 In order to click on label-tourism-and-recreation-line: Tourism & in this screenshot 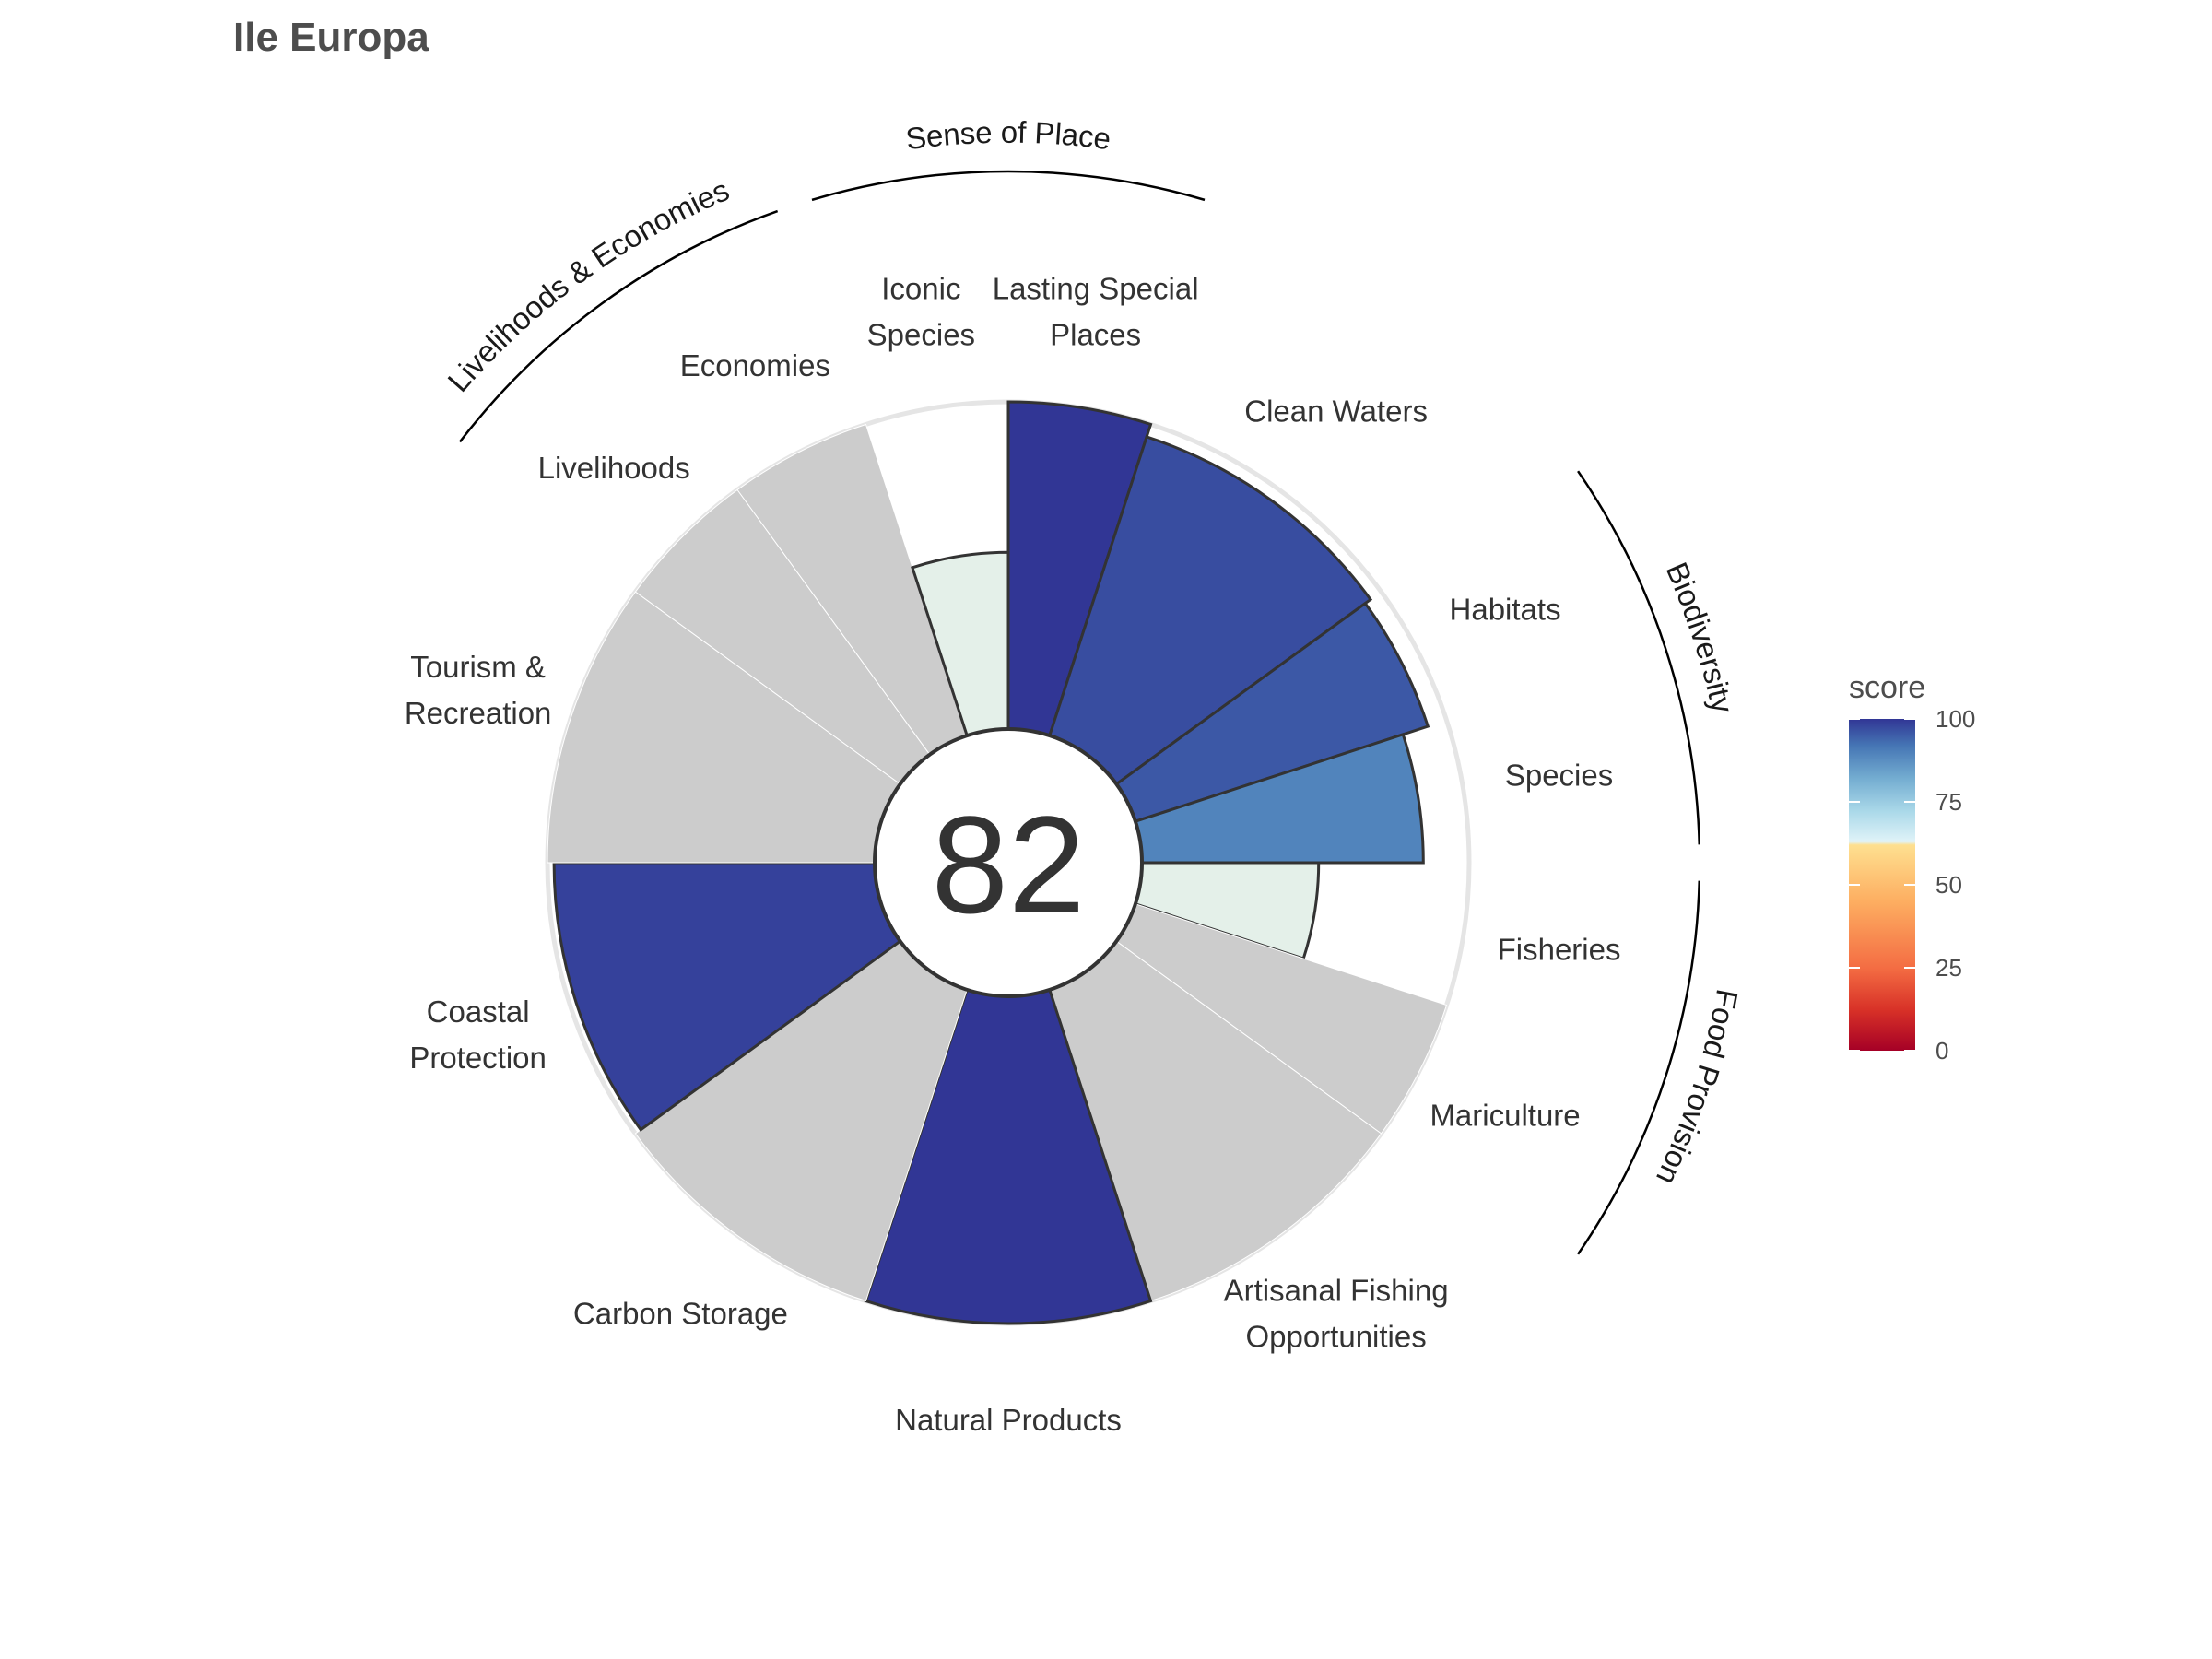, I will do `click(478, 667)`.